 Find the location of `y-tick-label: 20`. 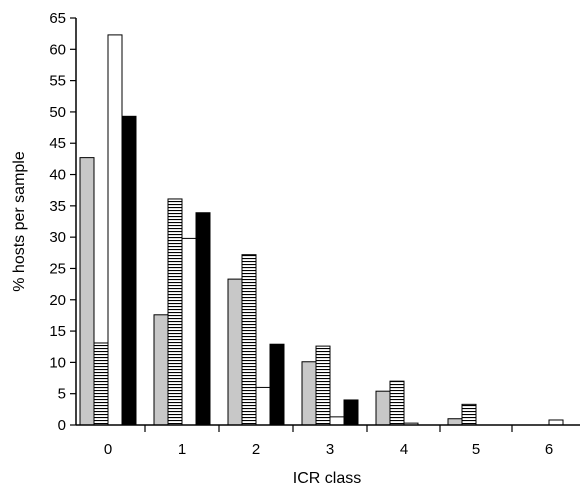

y-tick-label: 20 is located at coordinates (57, 300).